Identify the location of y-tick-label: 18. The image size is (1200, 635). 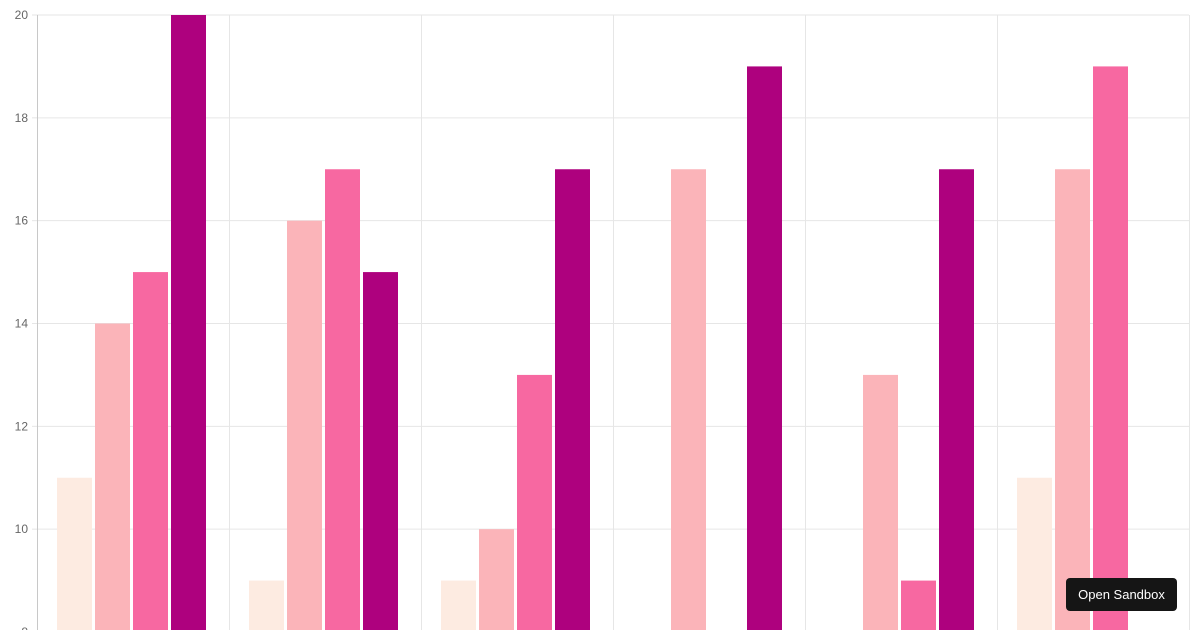
(22, 118).